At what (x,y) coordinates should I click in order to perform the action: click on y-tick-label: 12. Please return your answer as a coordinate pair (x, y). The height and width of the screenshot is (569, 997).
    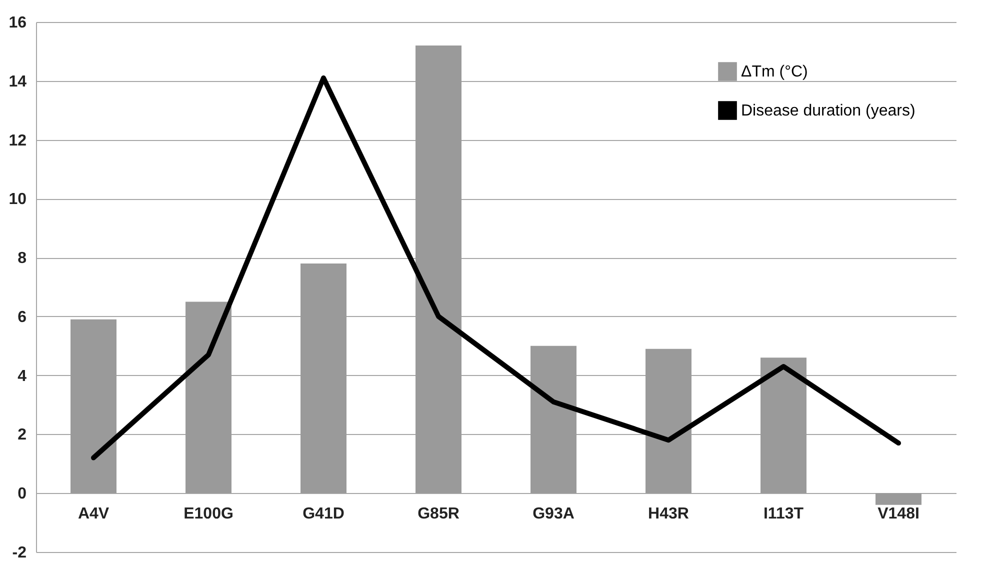
    Looking at the image, I should click on (17, 141).